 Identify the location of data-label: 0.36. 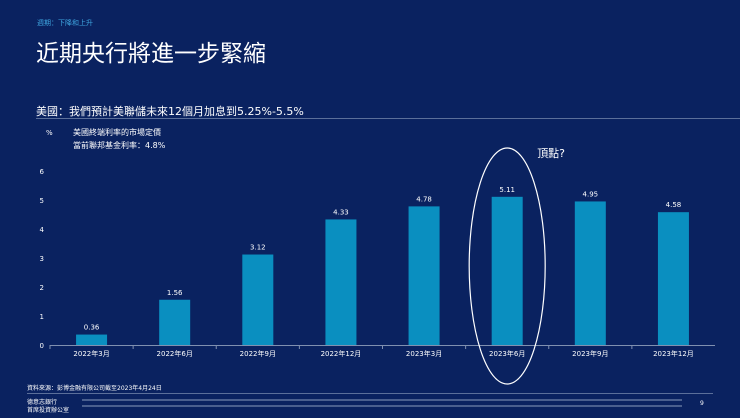
(92, 328).